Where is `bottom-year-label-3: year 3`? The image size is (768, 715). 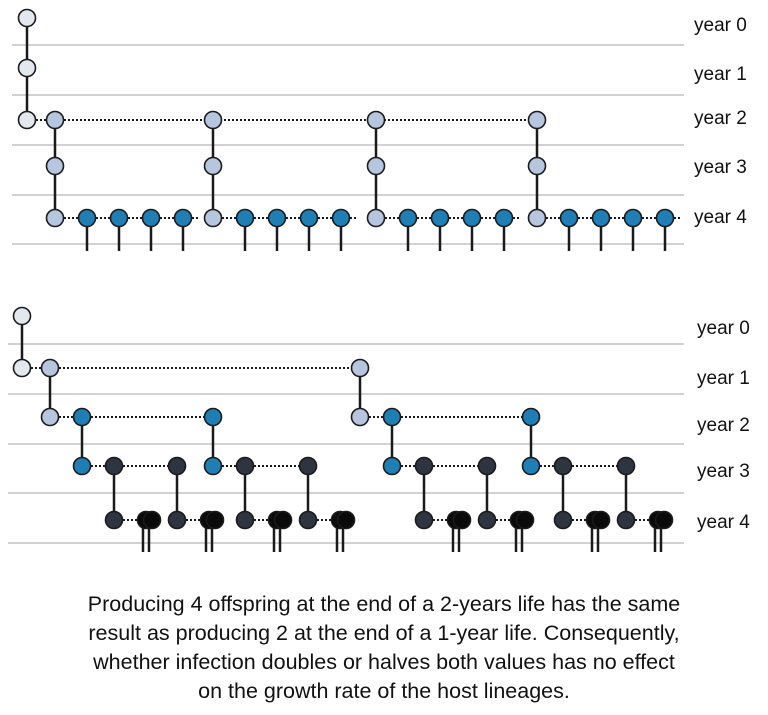 bottom-year-label-3: year 3 is located at coordinates (723, 471).